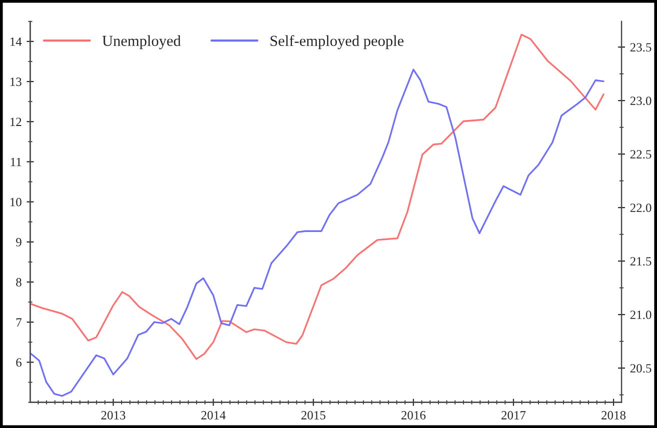 The image size is (657, 428). I want to click on y-tick-label: 6, so click(19, 362).